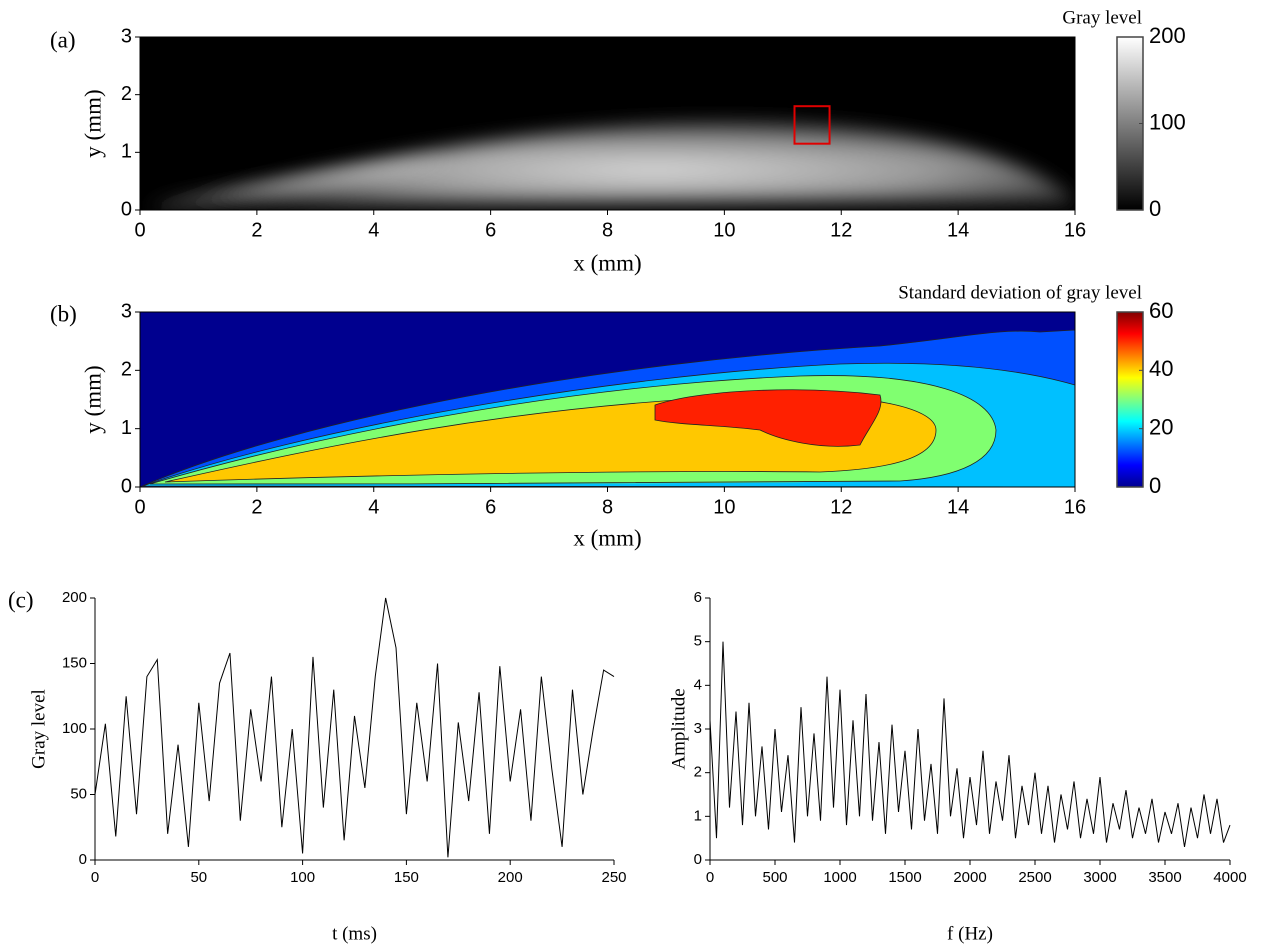  What do you see at coordinates (74, 597) in the screenshot?
I see `y-tick-label: 200` at bounding box center [74, 597].